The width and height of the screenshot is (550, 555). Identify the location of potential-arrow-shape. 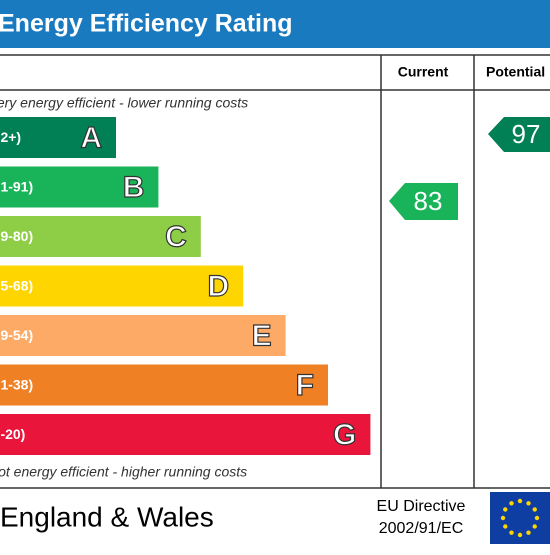
(519, 134).